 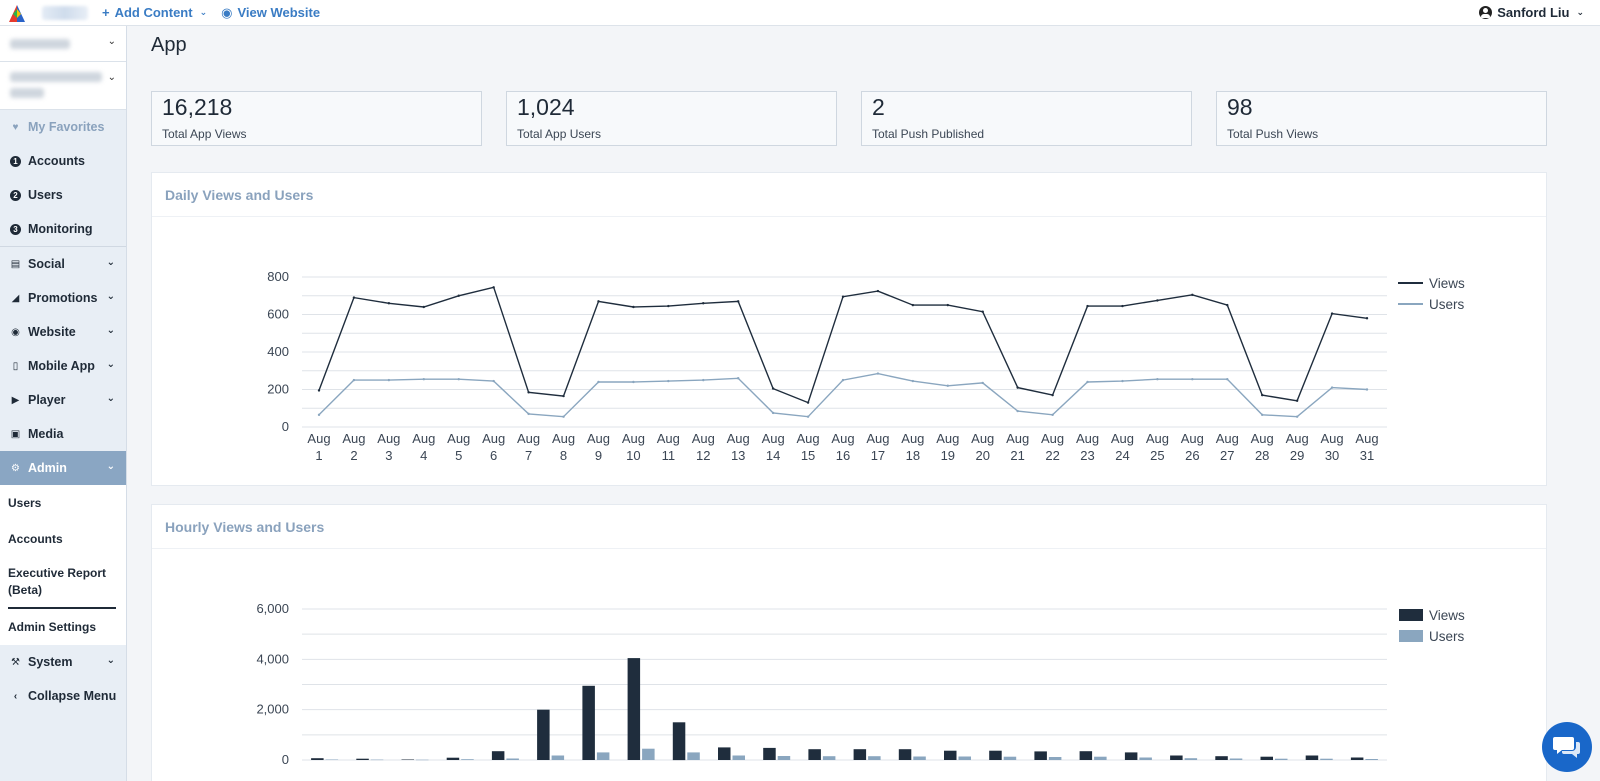 I want to click on sidebar-item-accounts: 1 Accounts, so click(x=63, y=161).